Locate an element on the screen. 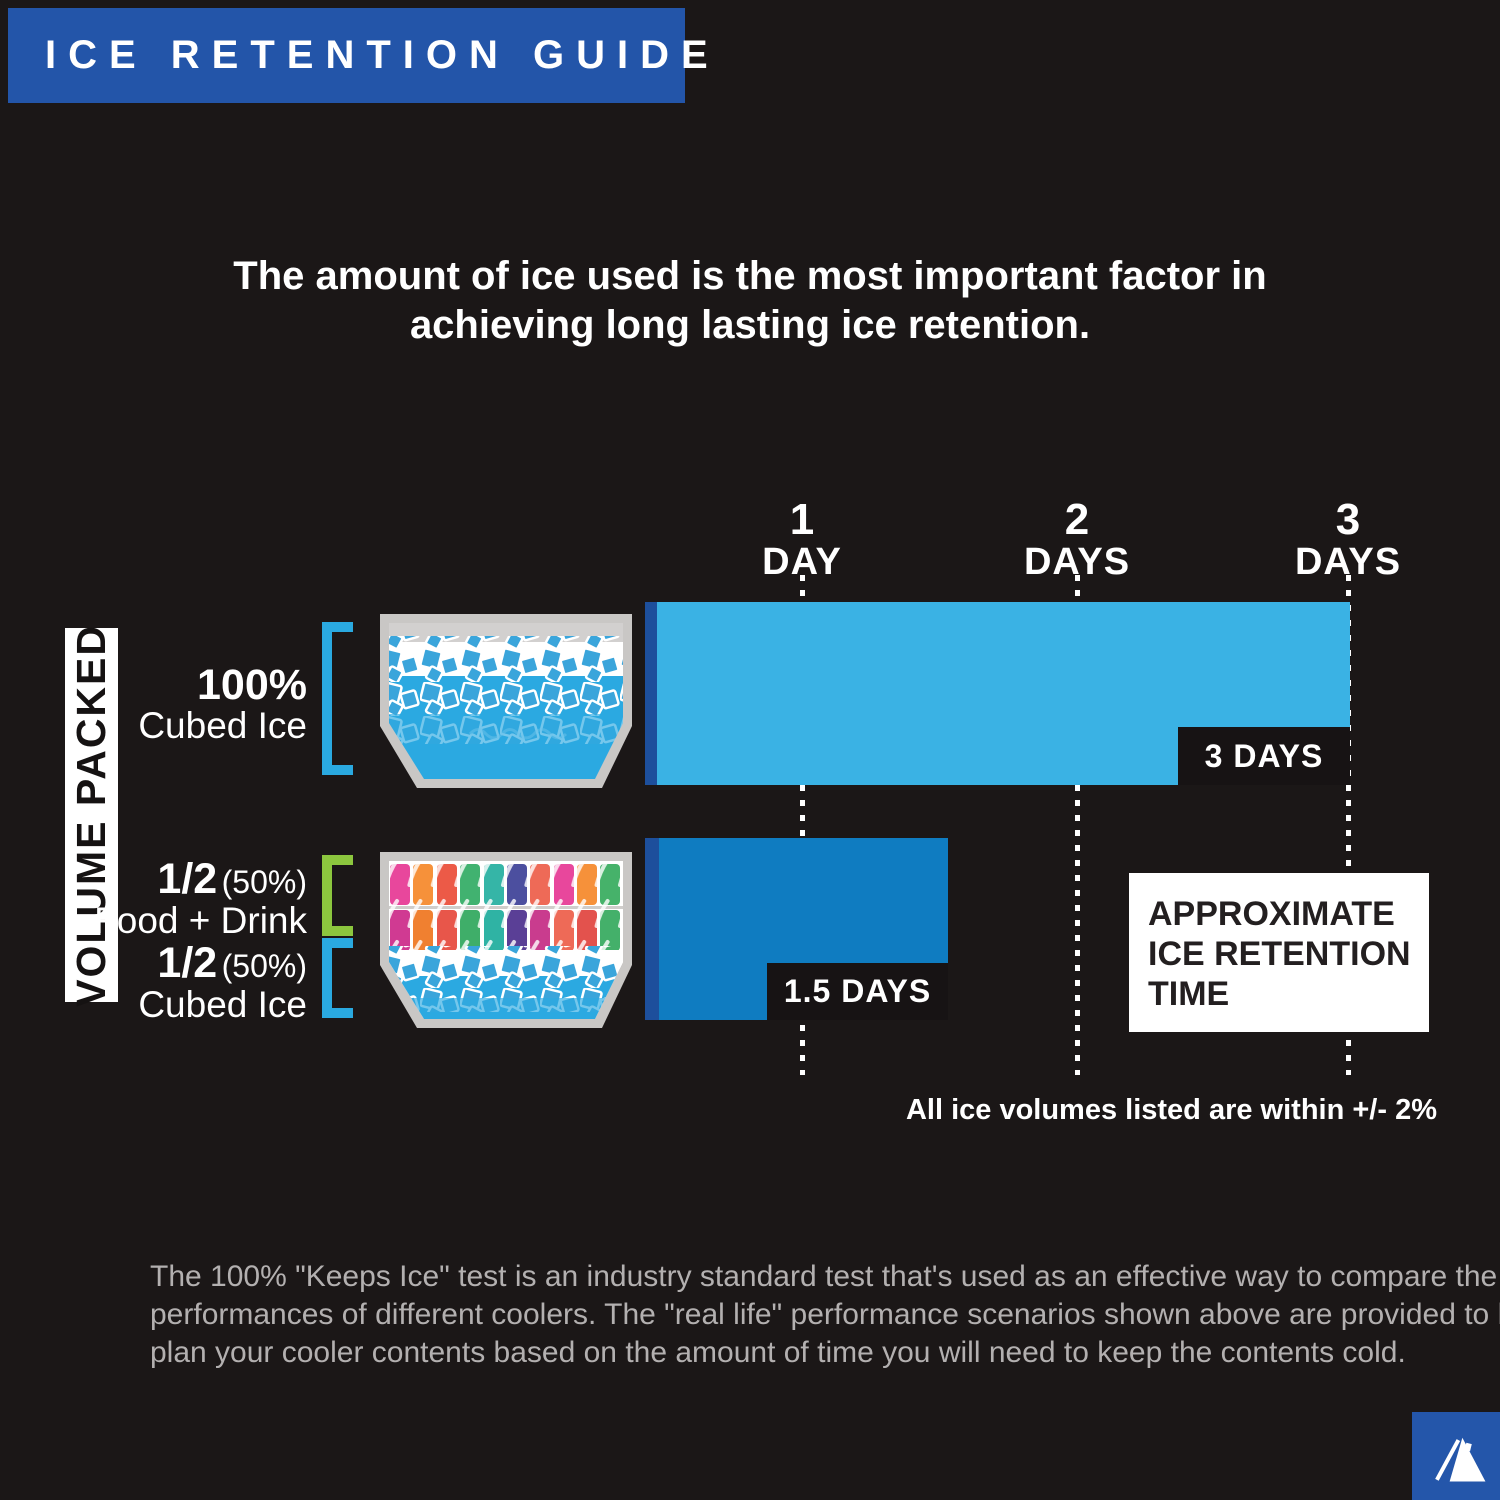  x-tick-2-days: 2 DAYS is located at coordinates (1077, 539).